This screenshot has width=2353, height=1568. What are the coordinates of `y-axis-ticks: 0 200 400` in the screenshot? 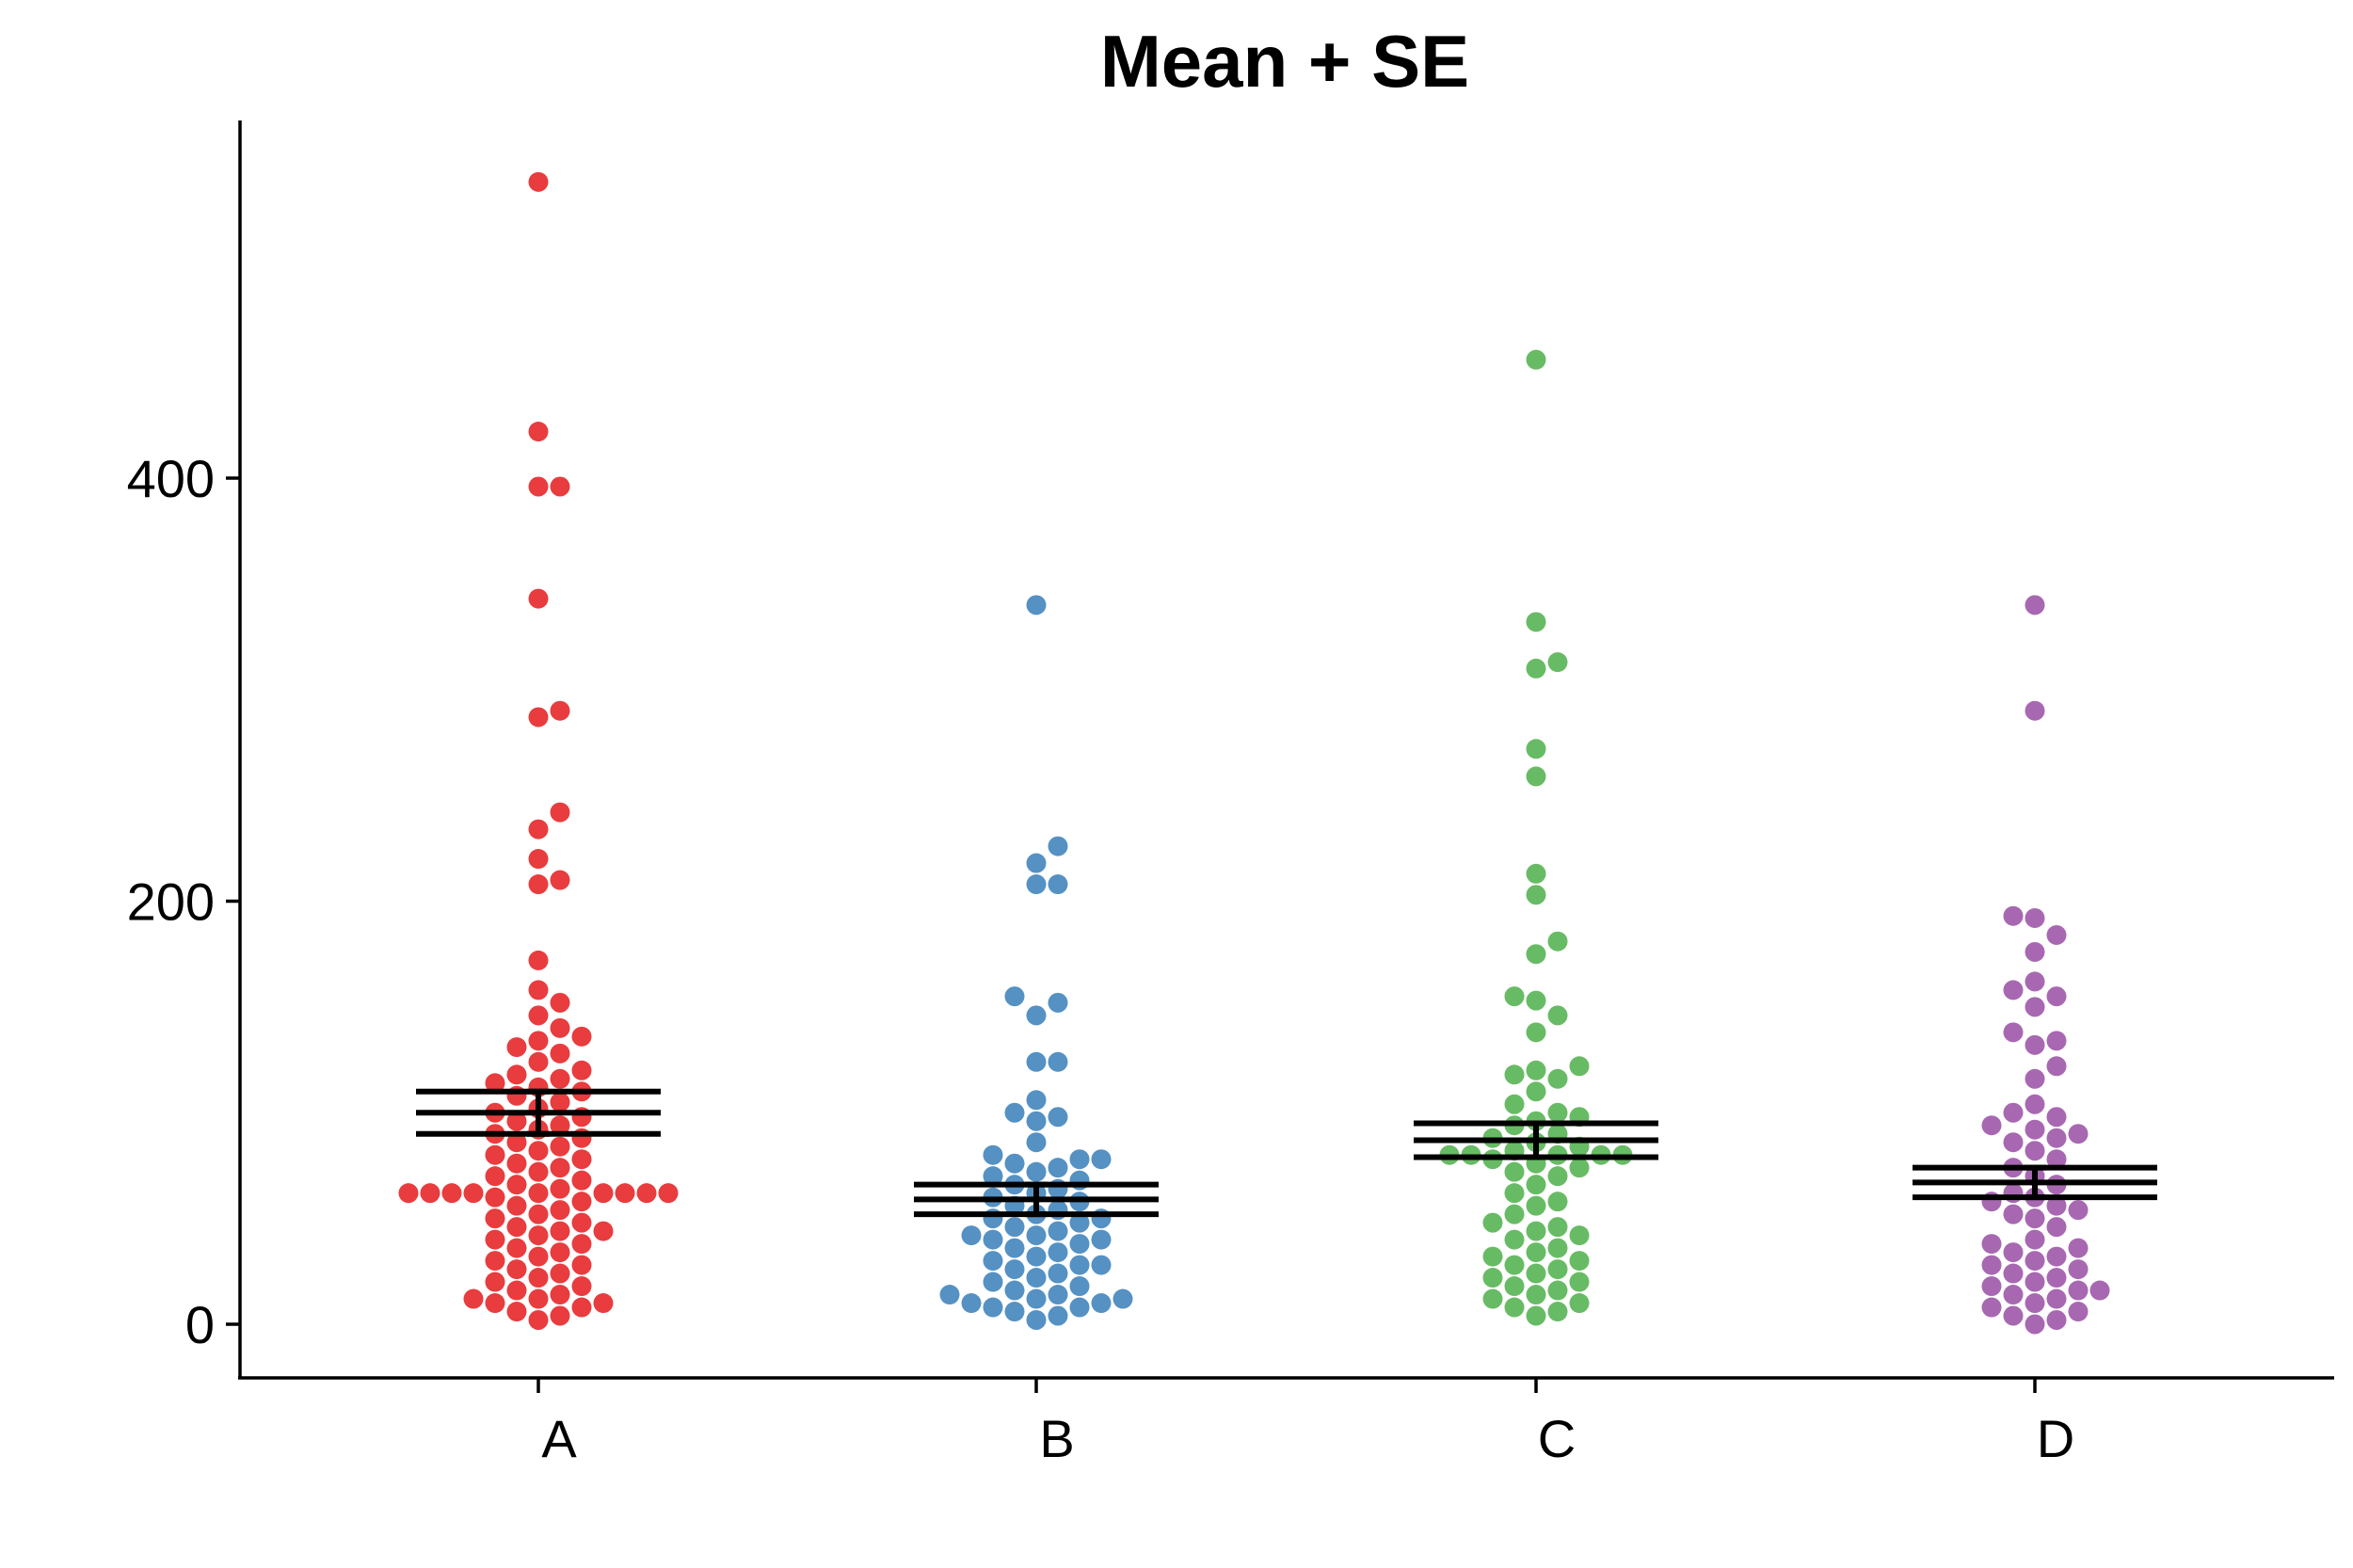 It's located at (184, 901).